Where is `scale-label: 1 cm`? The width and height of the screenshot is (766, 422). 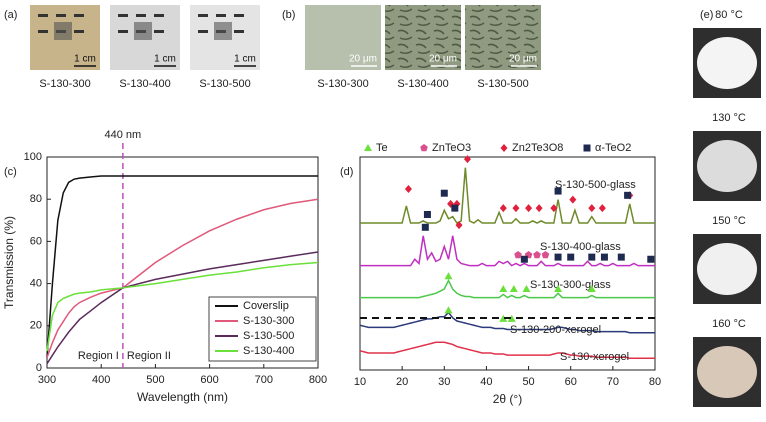 scale-label: 1 cm is located at coordinates (245, 59).